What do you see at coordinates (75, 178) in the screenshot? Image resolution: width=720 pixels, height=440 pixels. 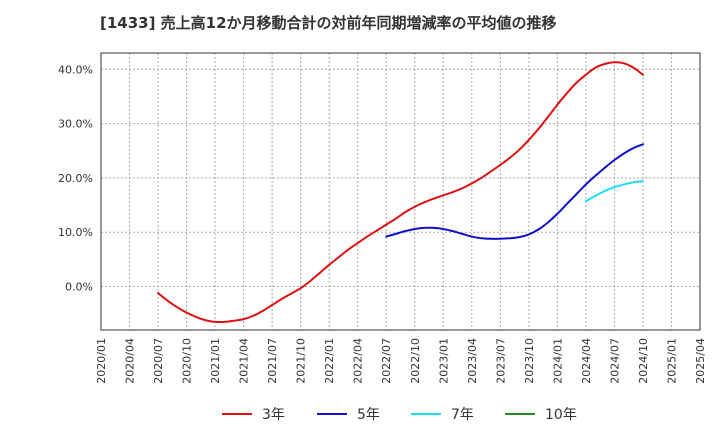 I see `y-tick-label: 20.0%` at bounding box center [75, 178].